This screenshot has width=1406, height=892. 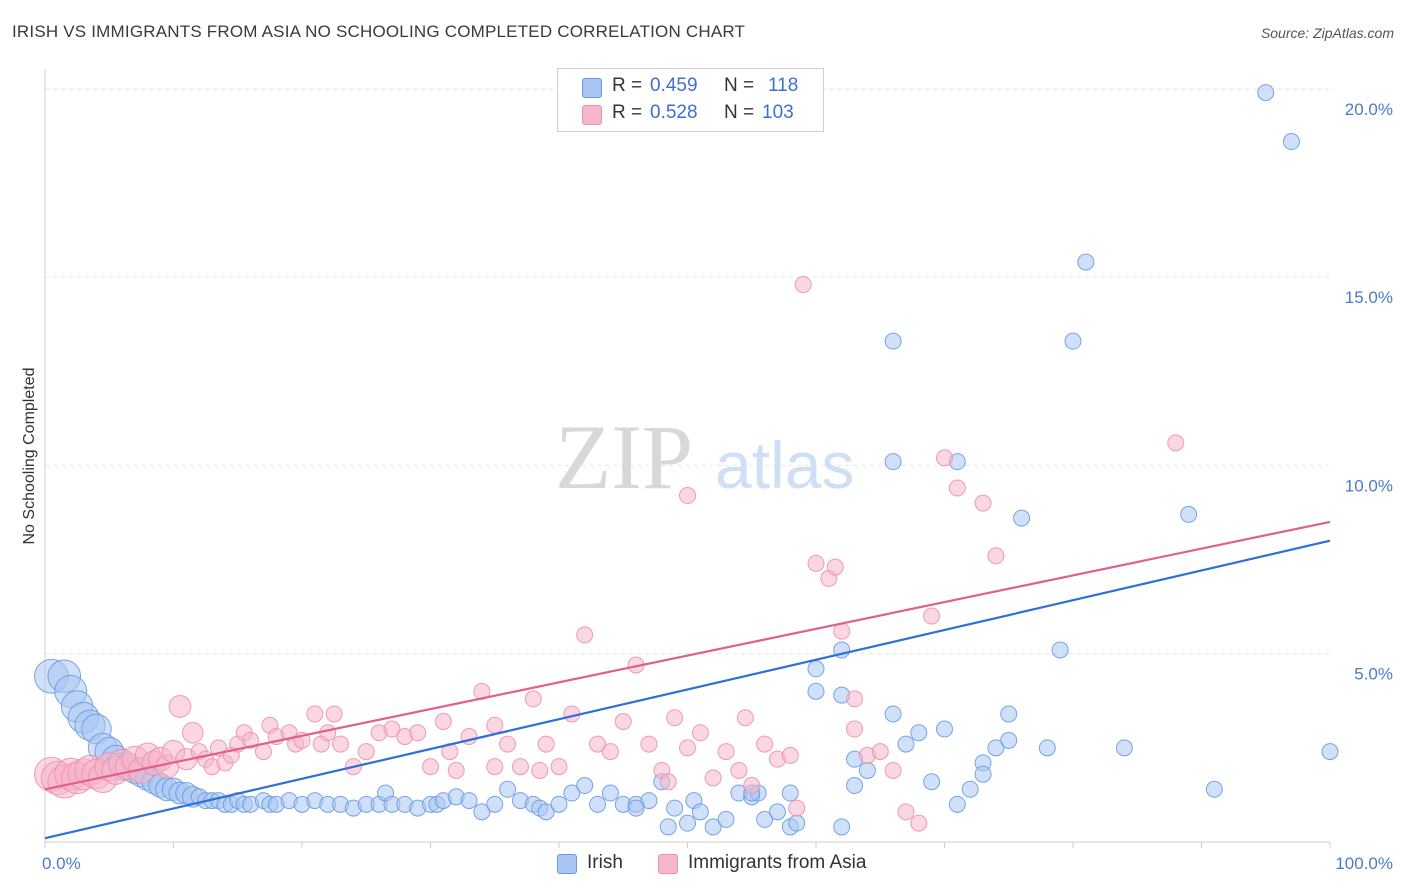 What do you see at coordinates (1369, 297) in the screenshot?
I see `y-tick-label: 15.0%` at bounding box center [1369, 297].